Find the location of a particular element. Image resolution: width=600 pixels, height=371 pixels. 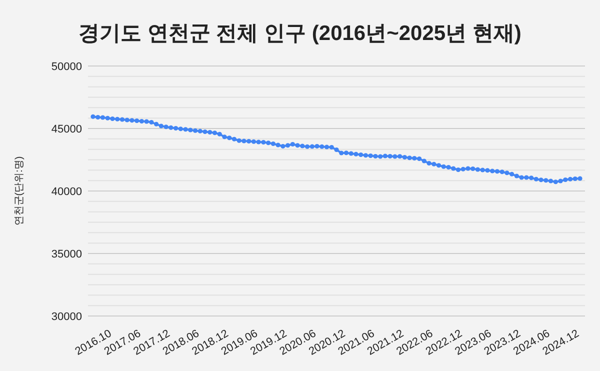

y-tick-label: 40000 is located at coordinates (66, 192).